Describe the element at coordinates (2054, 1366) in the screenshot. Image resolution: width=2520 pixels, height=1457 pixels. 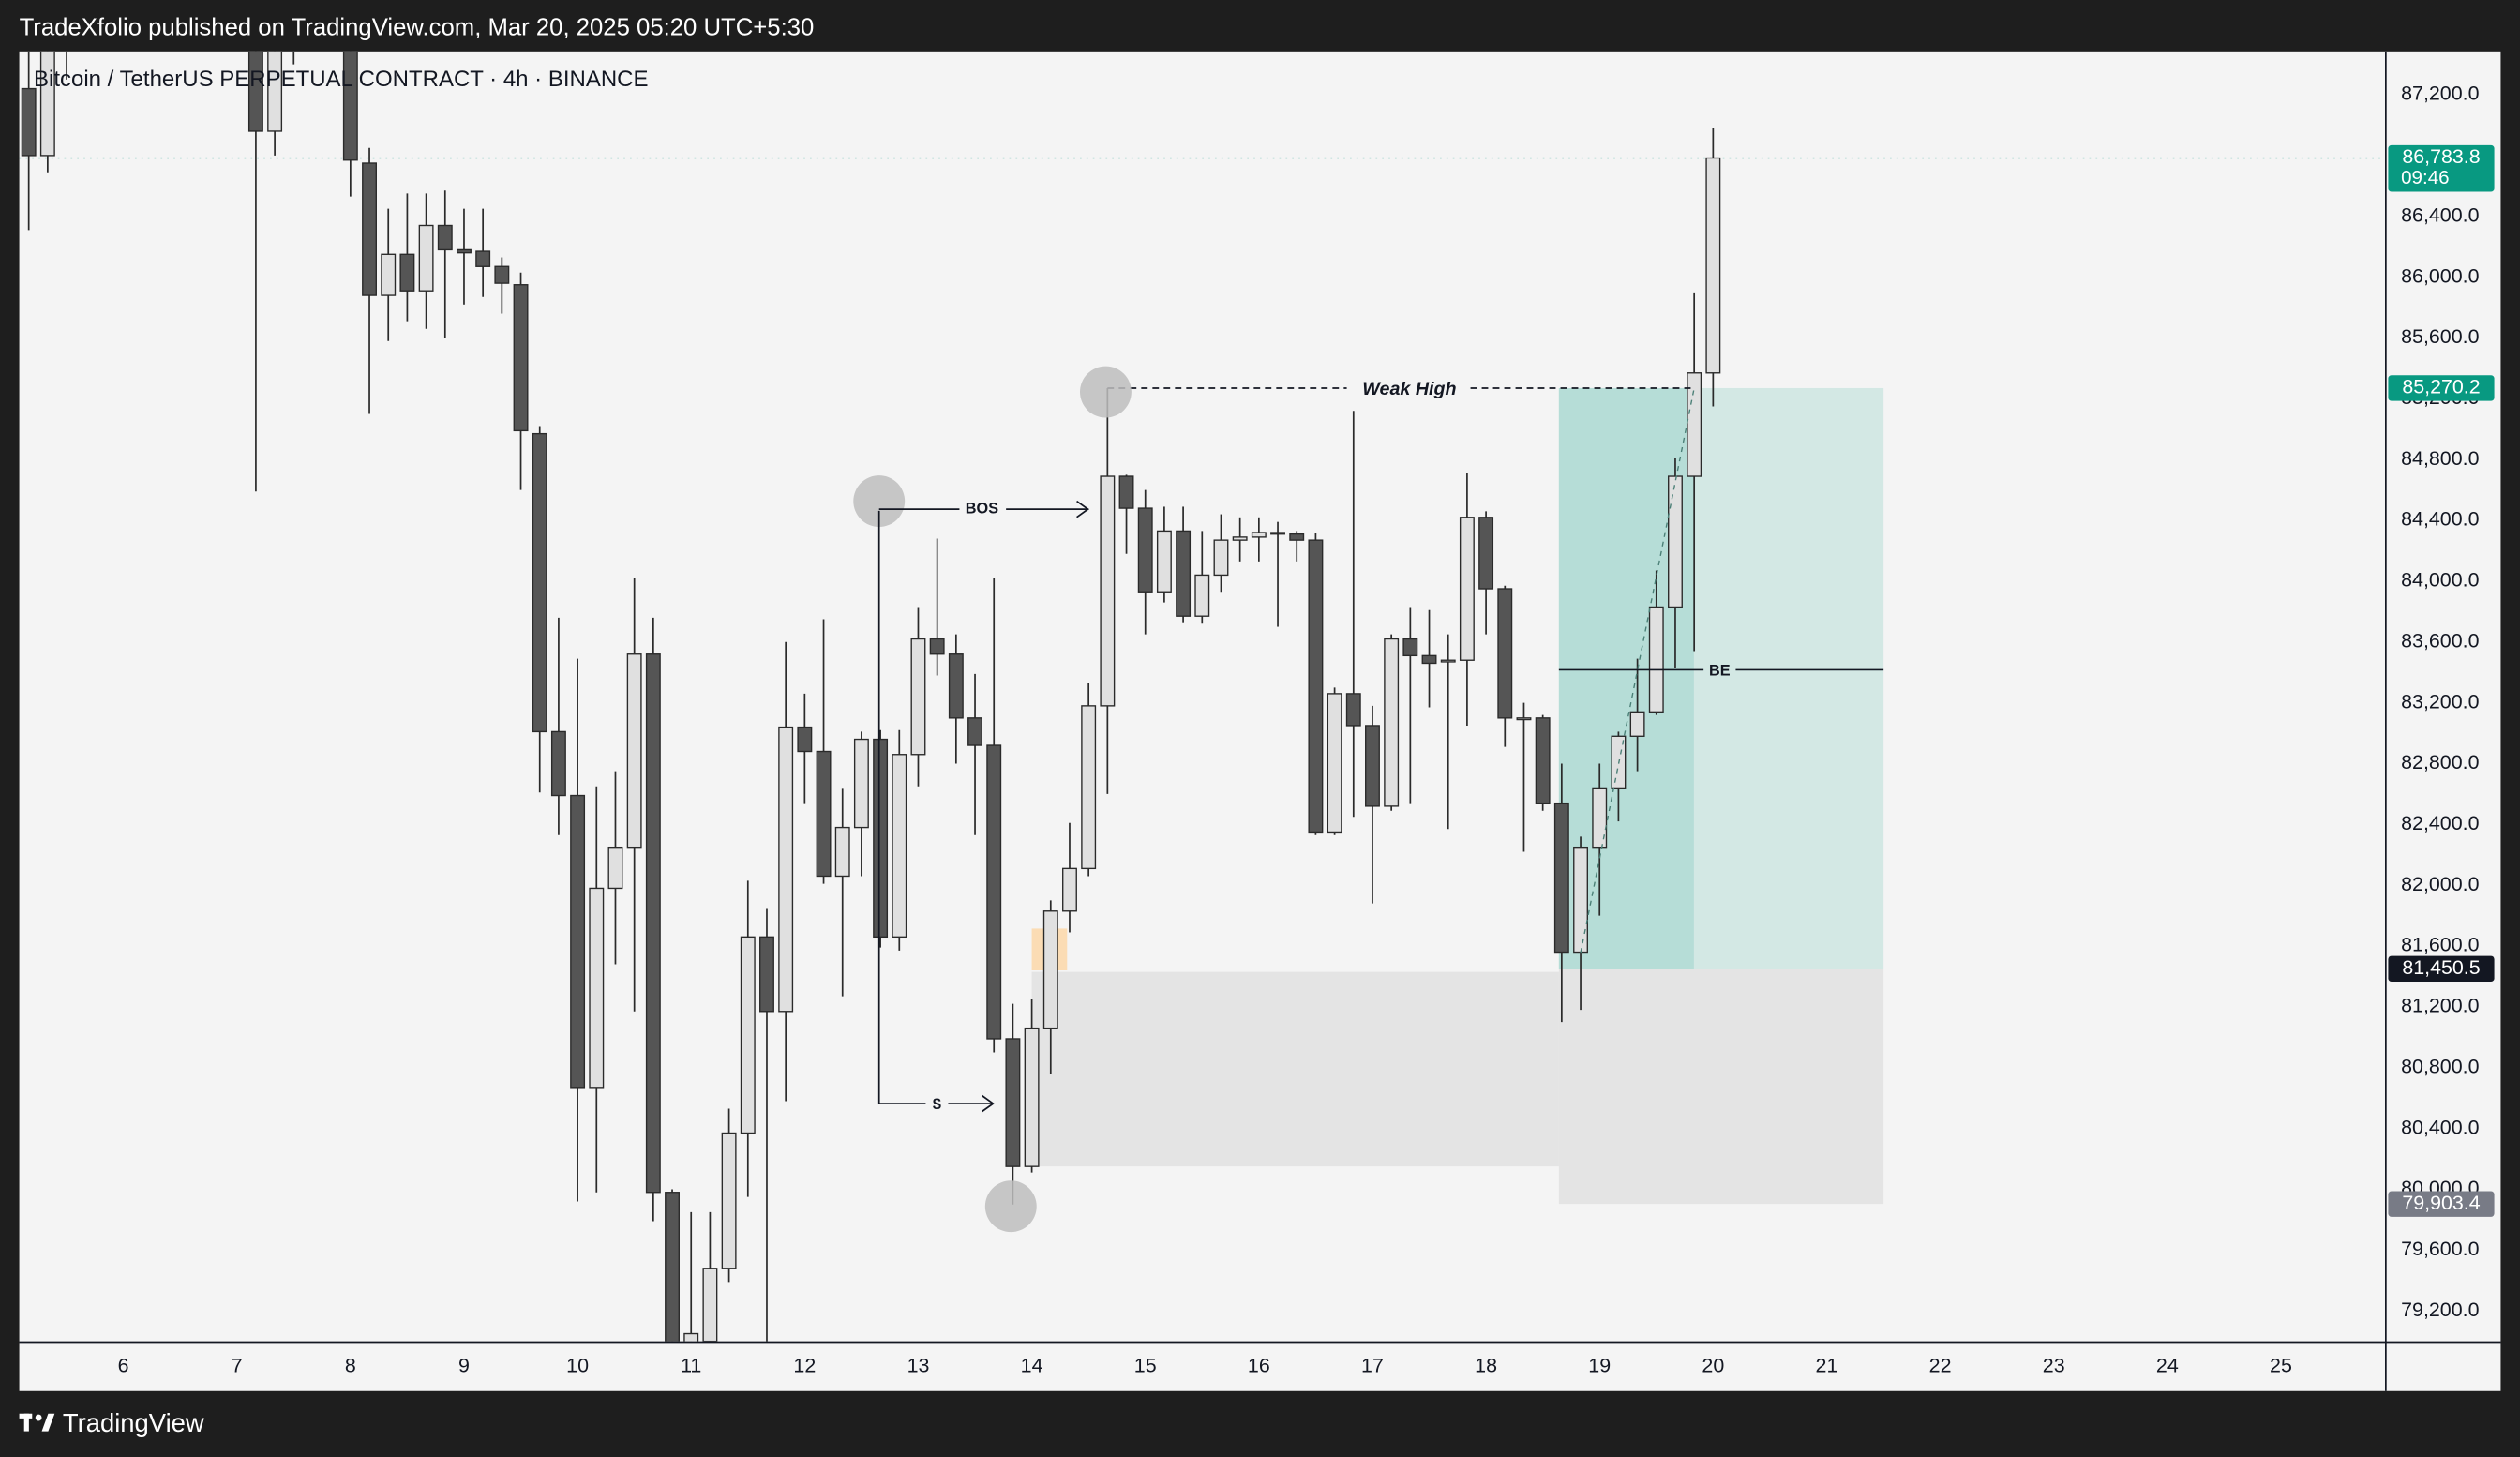
I see `x-tick-label: 23` at that location.